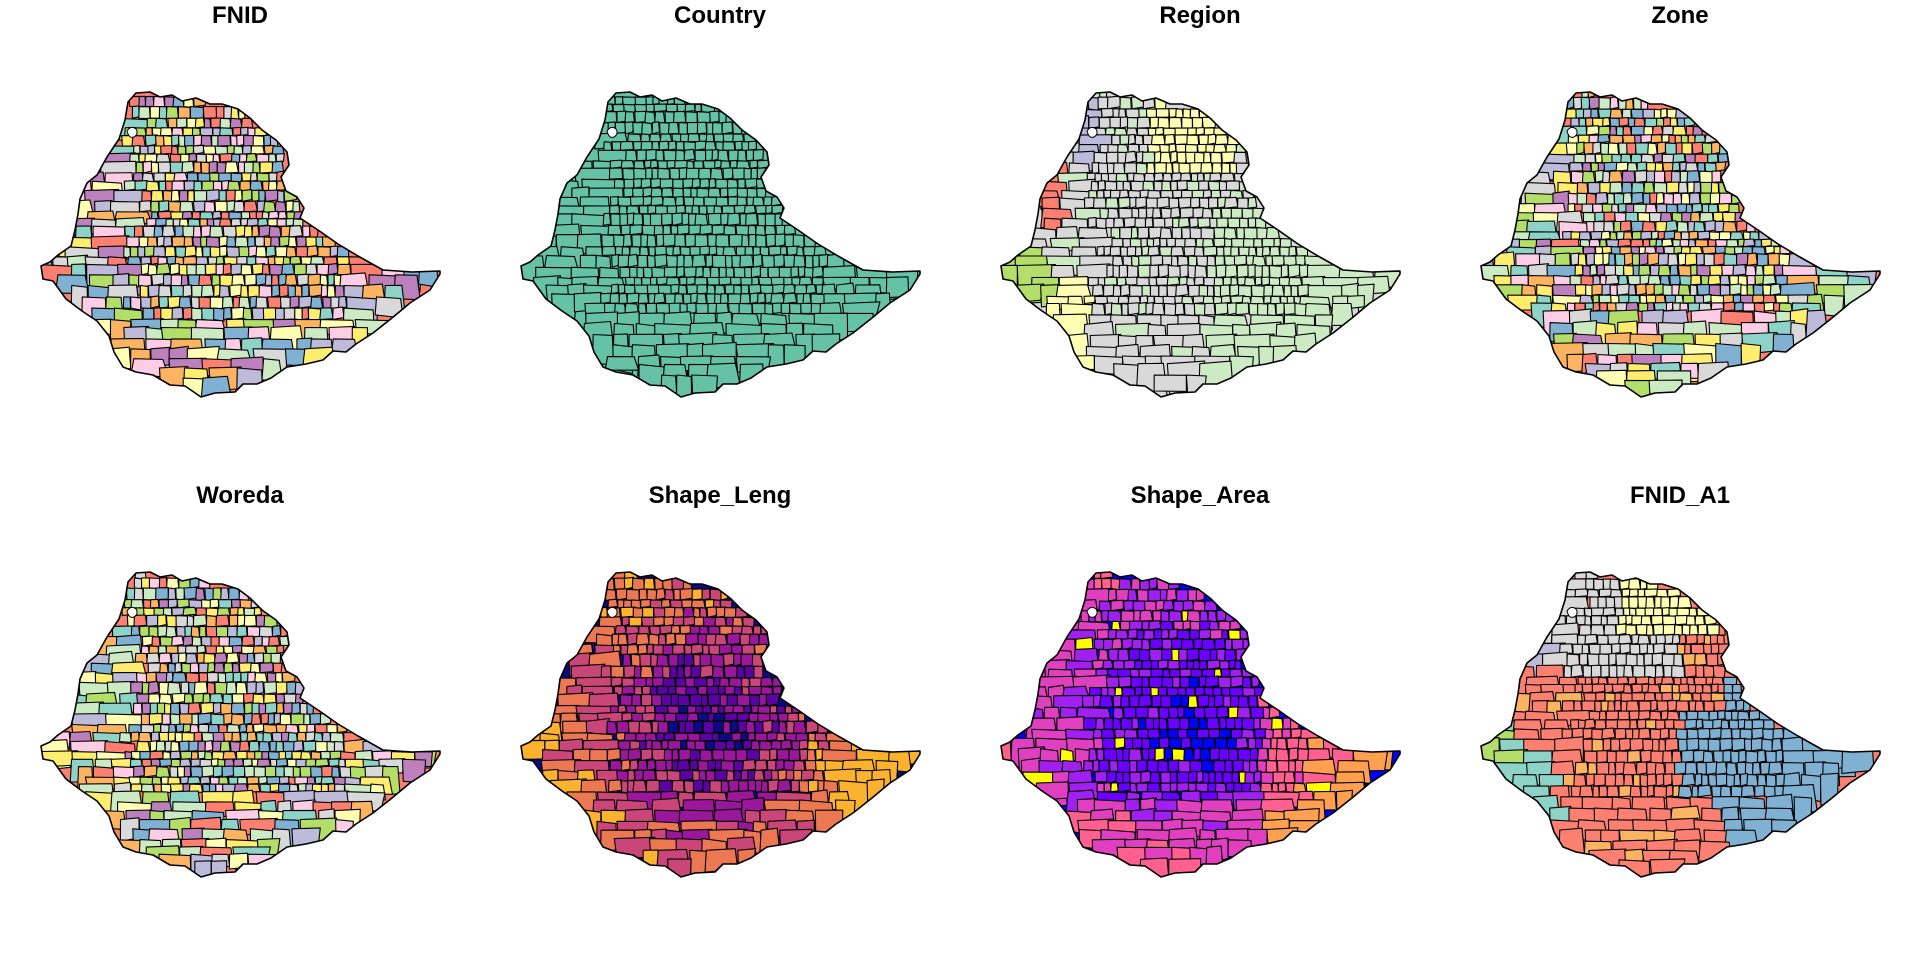 This screenshot has height=960, width=1920. Describe the element at coordinates (1200, 244) in the screenshot. I see `map-region` at that location.